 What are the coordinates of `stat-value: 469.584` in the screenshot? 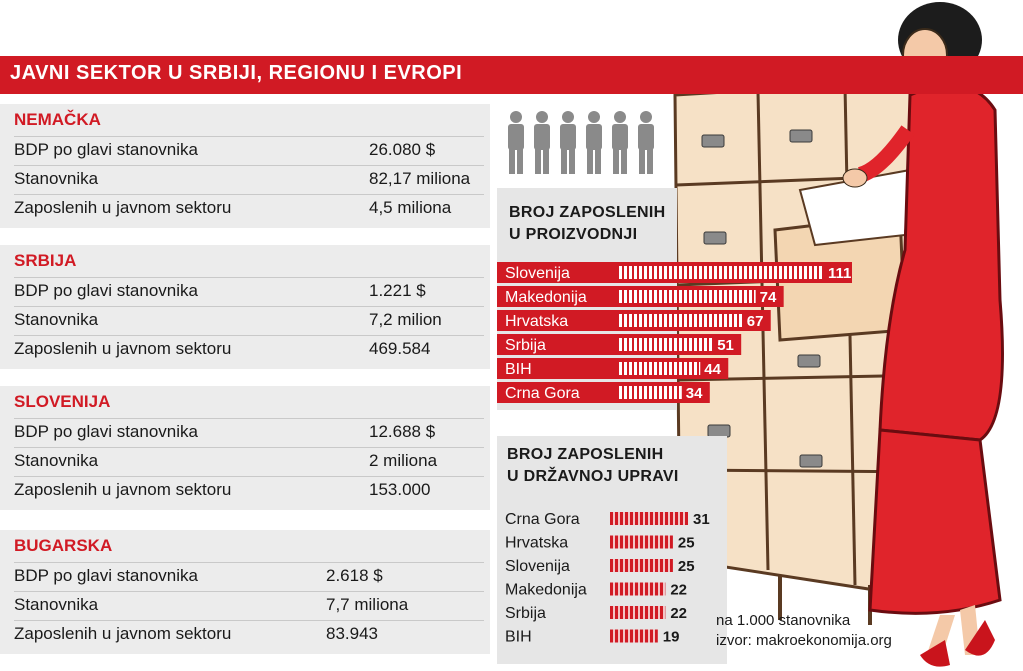 It's located at (400, 348).